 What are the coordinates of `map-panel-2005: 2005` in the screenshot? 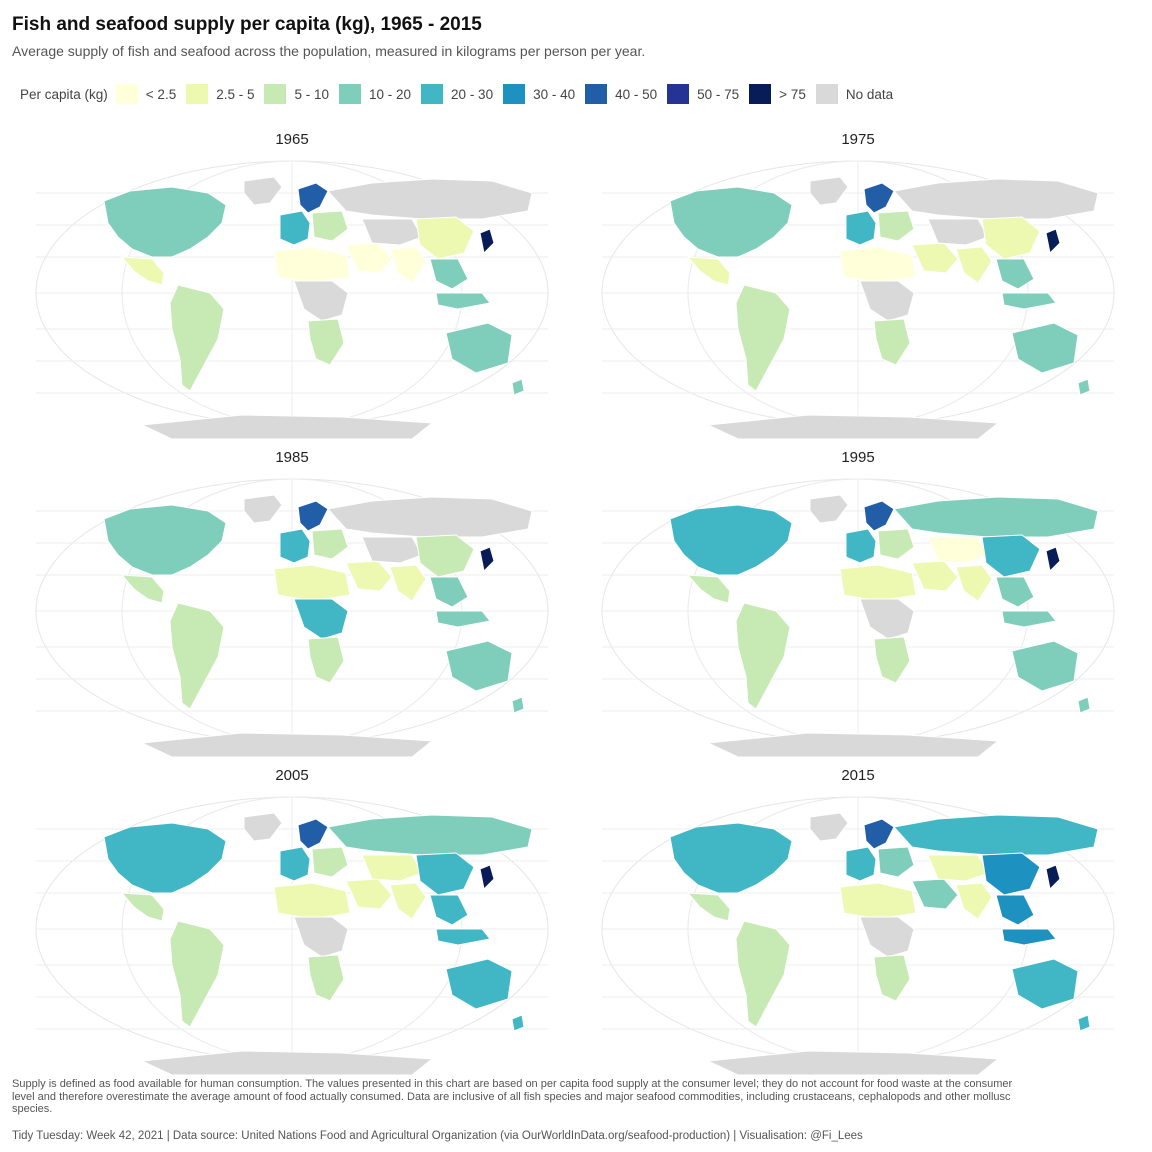 It's located at (292, 922).